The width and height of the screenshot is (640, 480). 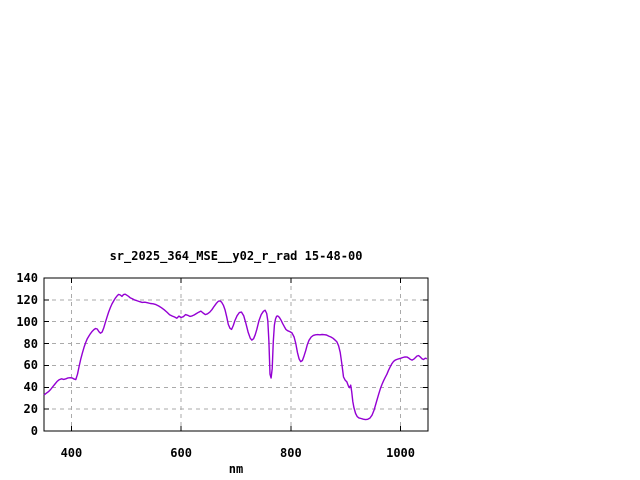 I want to click on x-tick-label: 600, so click(x=181, y=453).